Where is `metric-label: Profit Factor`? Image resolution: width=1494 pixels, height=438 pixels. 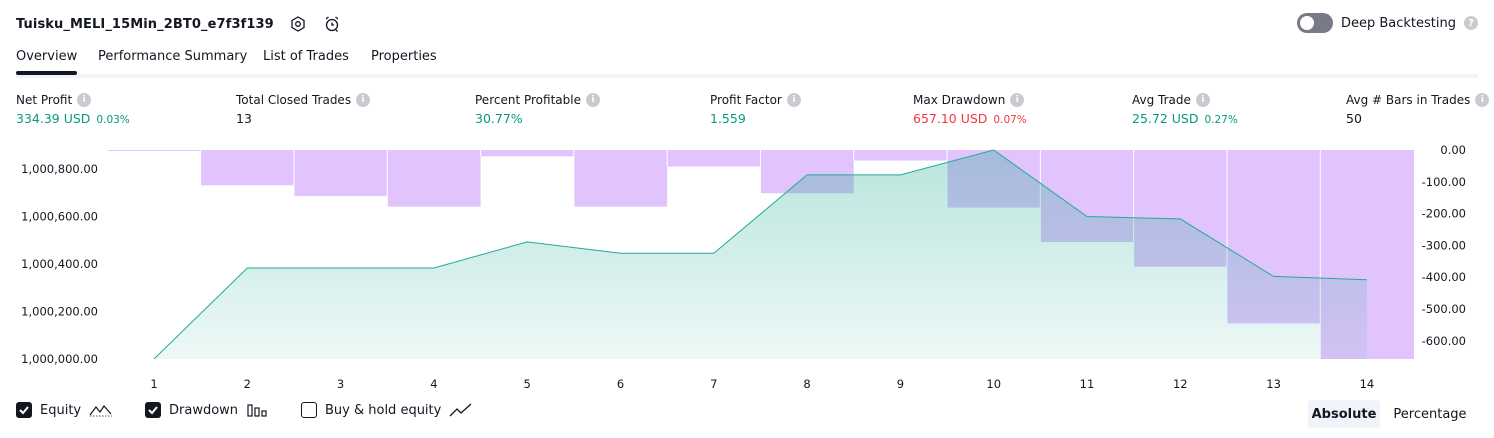 metric-label: Profit Factor is located at coordinates (746, 100).